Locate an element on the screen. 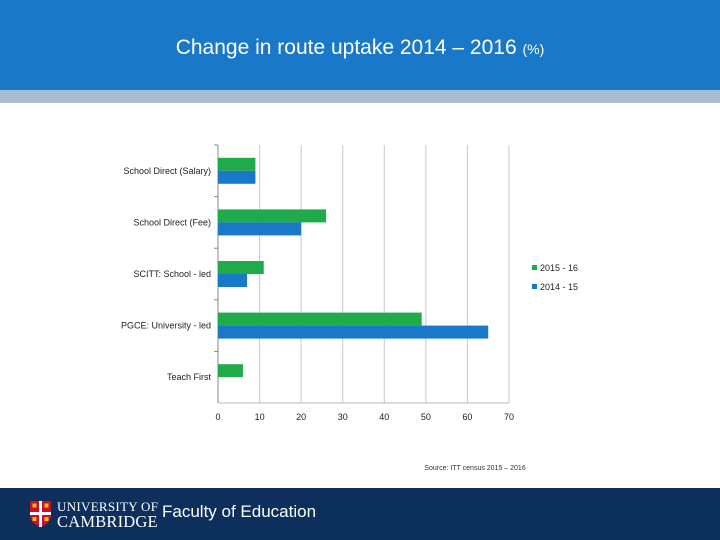 The height and width of the screenshot is (540, 720). x-tick-label: 0 is located at coordinates (217, 417).